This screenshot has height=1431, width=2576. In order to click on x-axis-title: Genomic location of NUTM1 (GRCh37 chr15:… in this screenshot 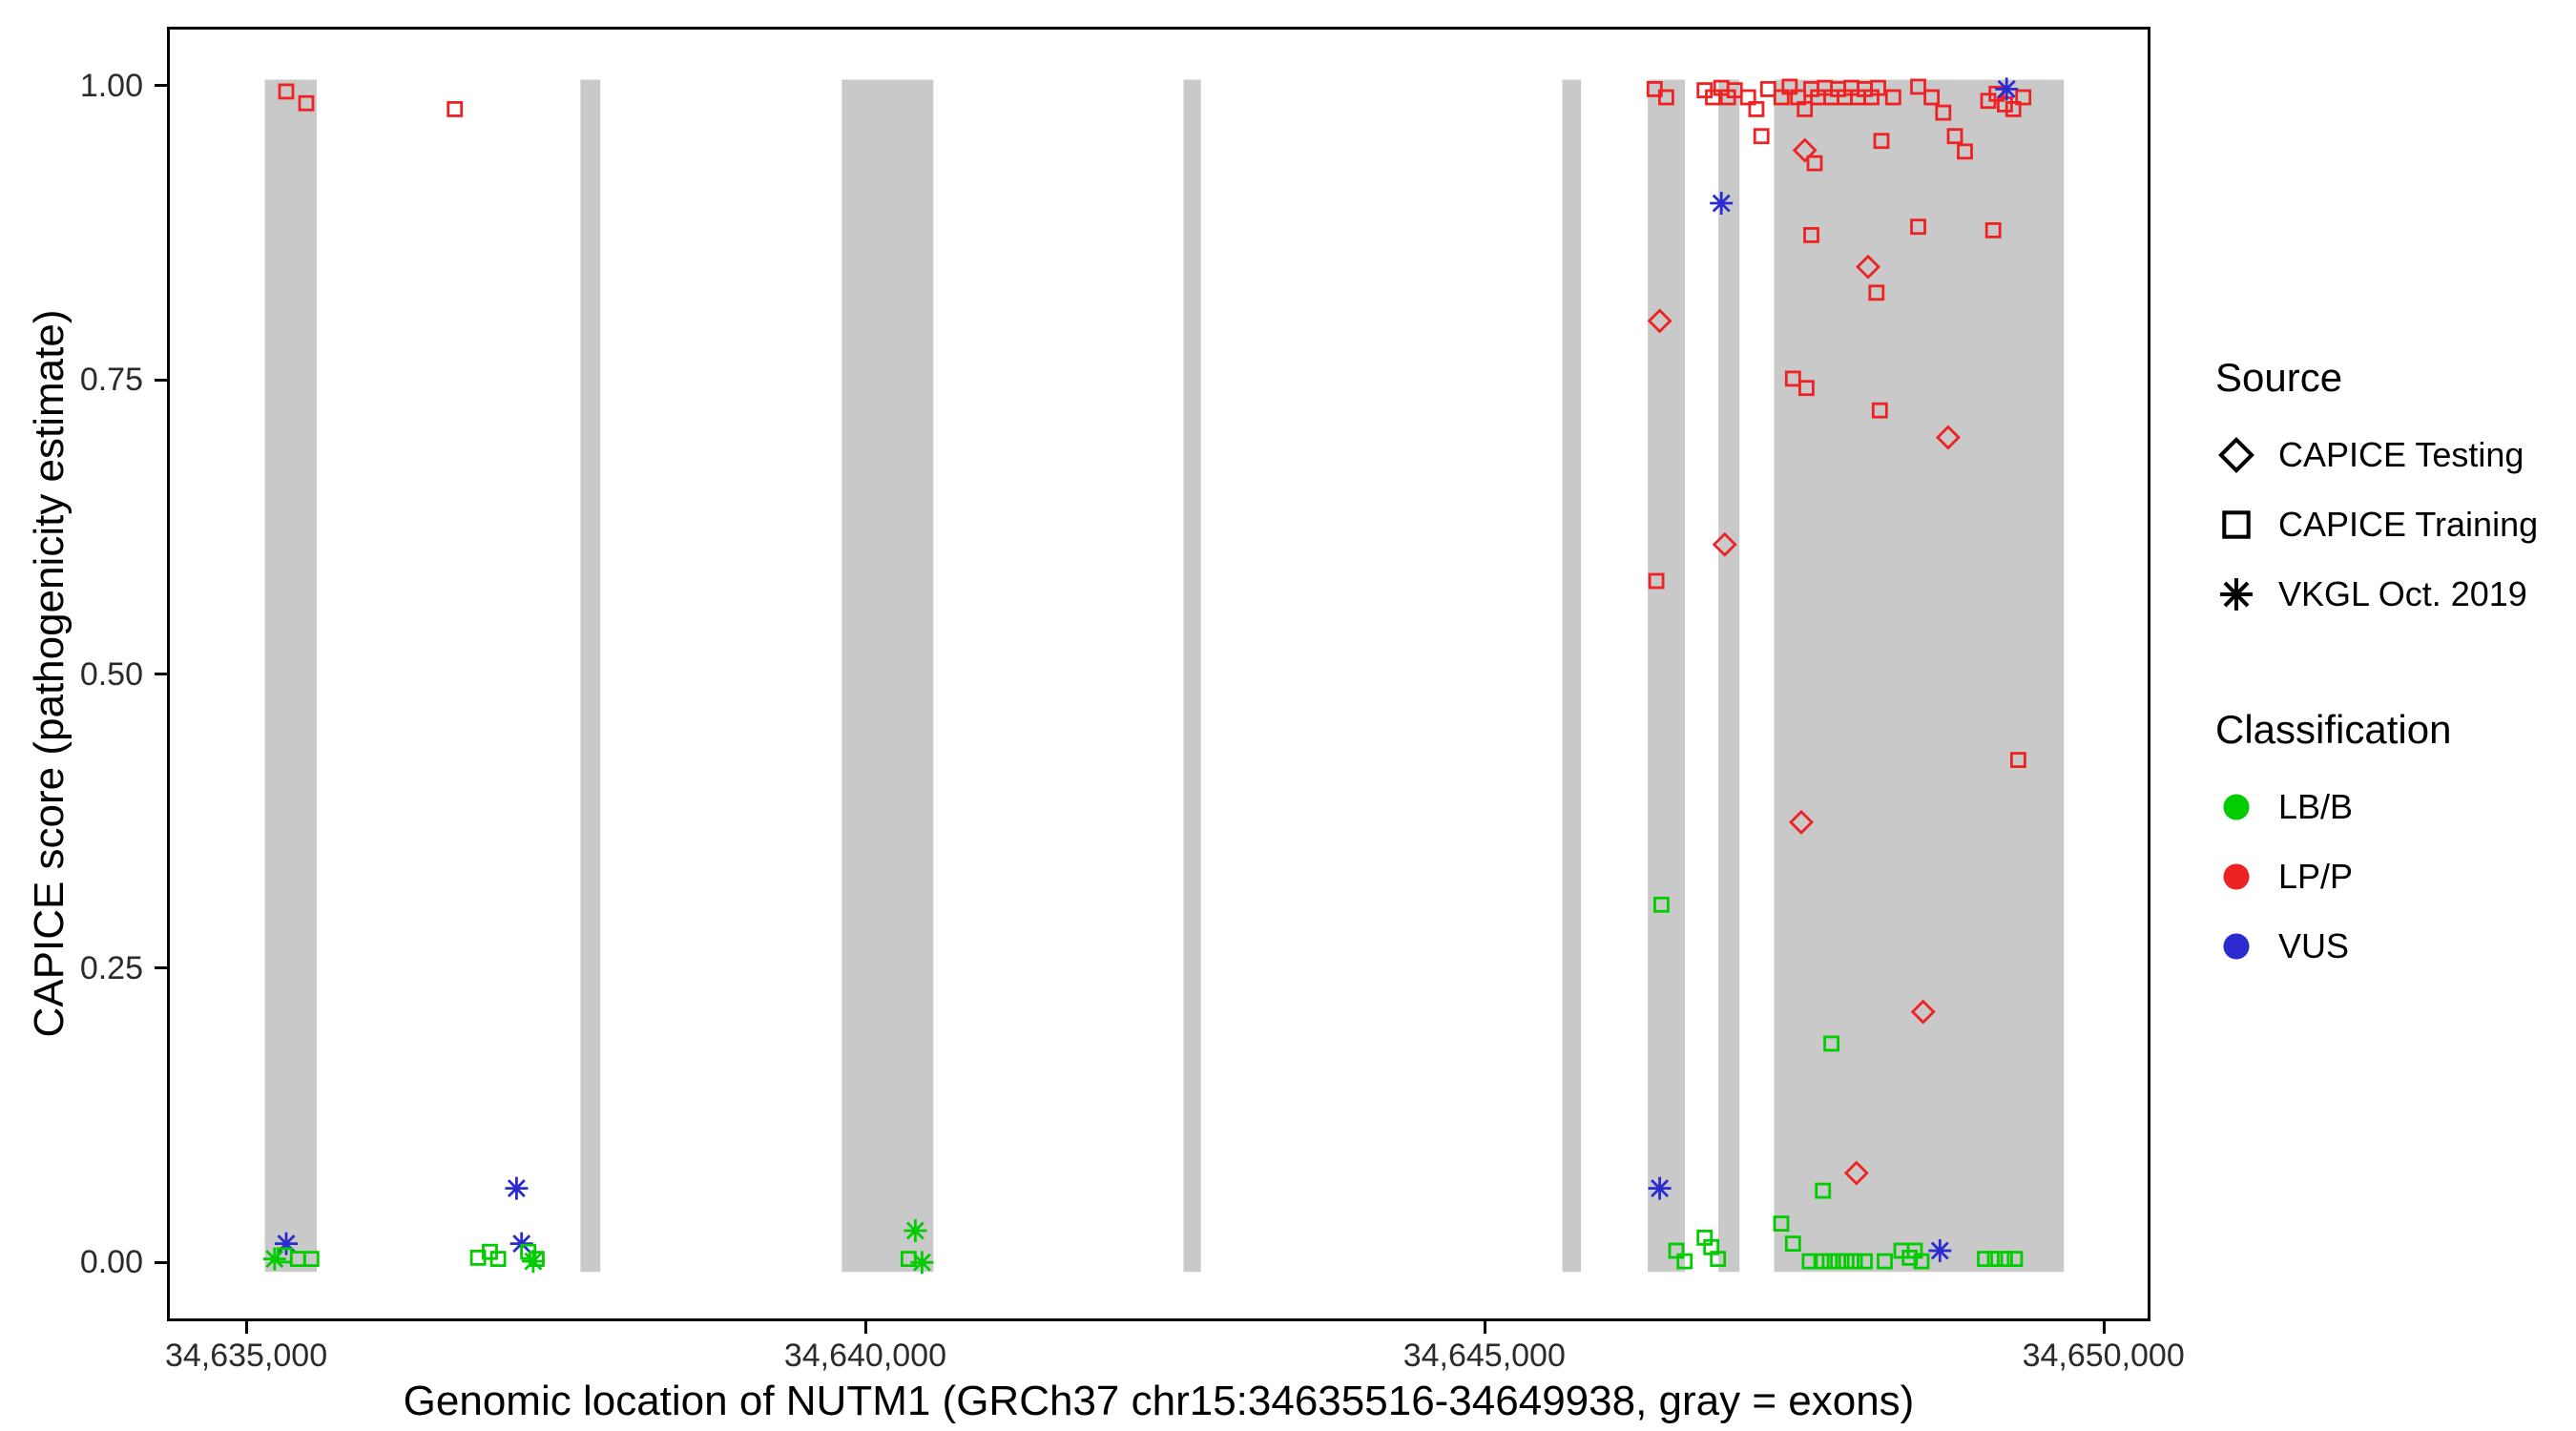, I will do `click(1159, 1401)`.